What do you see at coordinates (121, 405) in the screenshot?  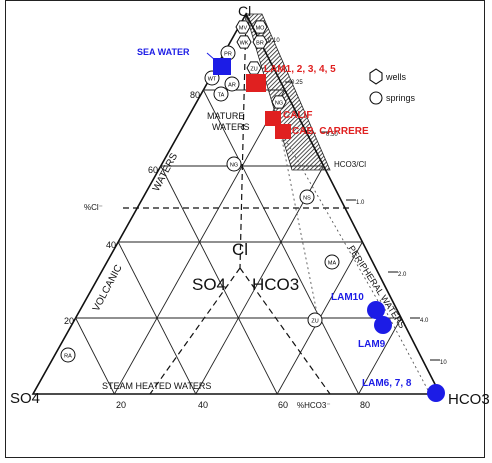 I see `hco3-tick-20: 20` at bounding box center [121, 405].